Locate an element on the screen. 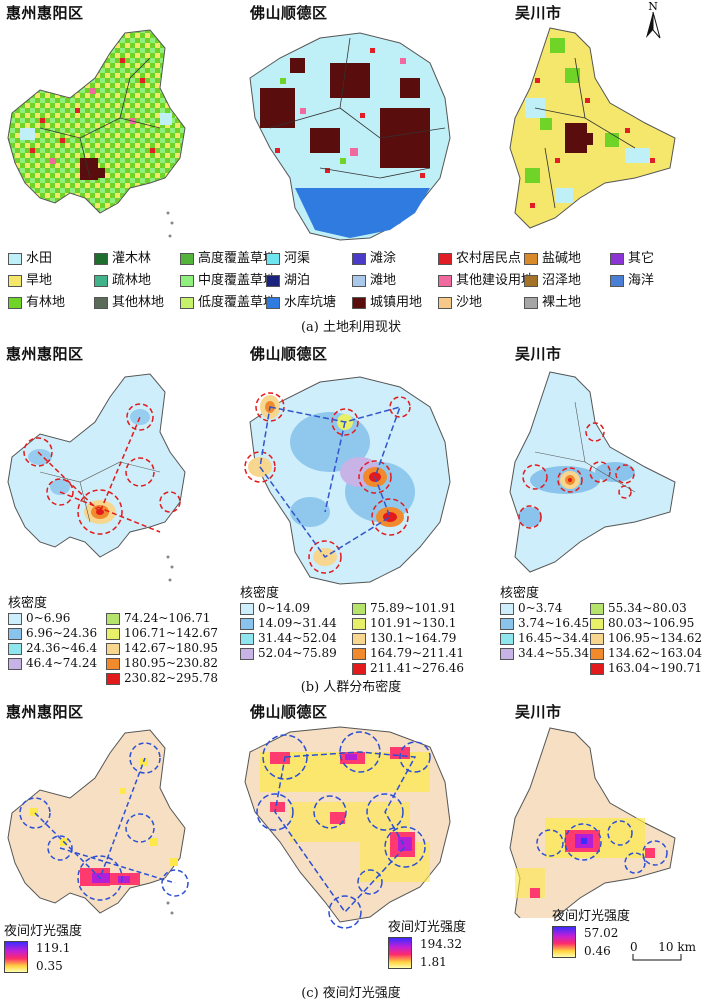  density-legend-item: 6.96~24.36 is located at coordinates (57, 633).